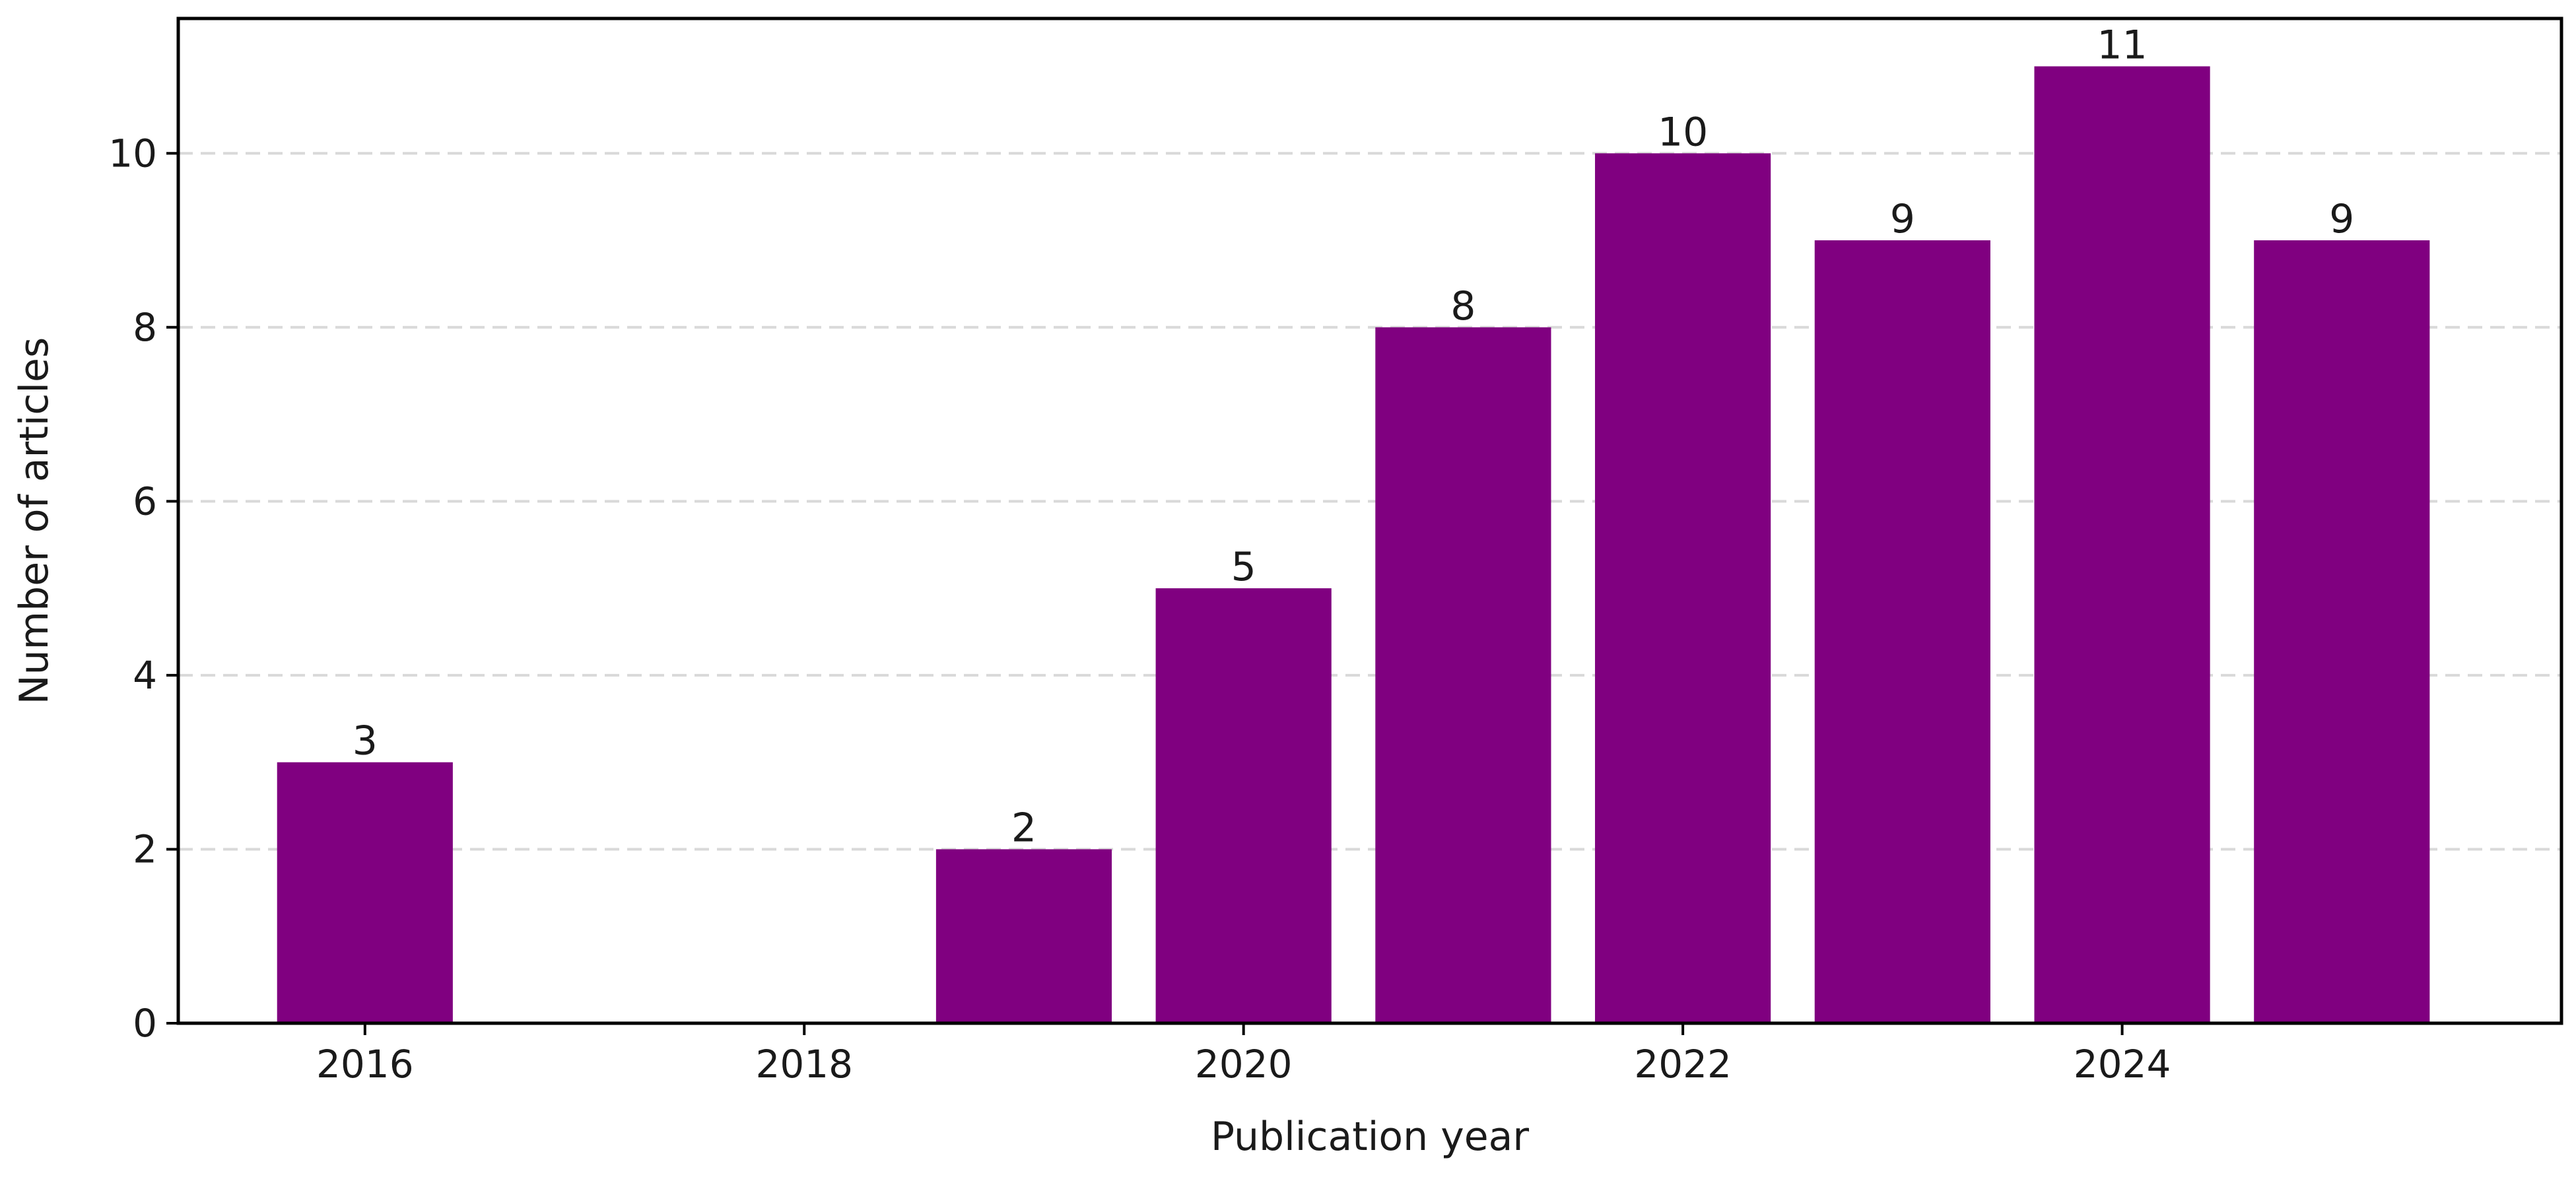 This screenshot has width=2576, height=1181. Describe the element at coordinates (1463, 675) in the screenshot. I see `bar-2021` at that location.